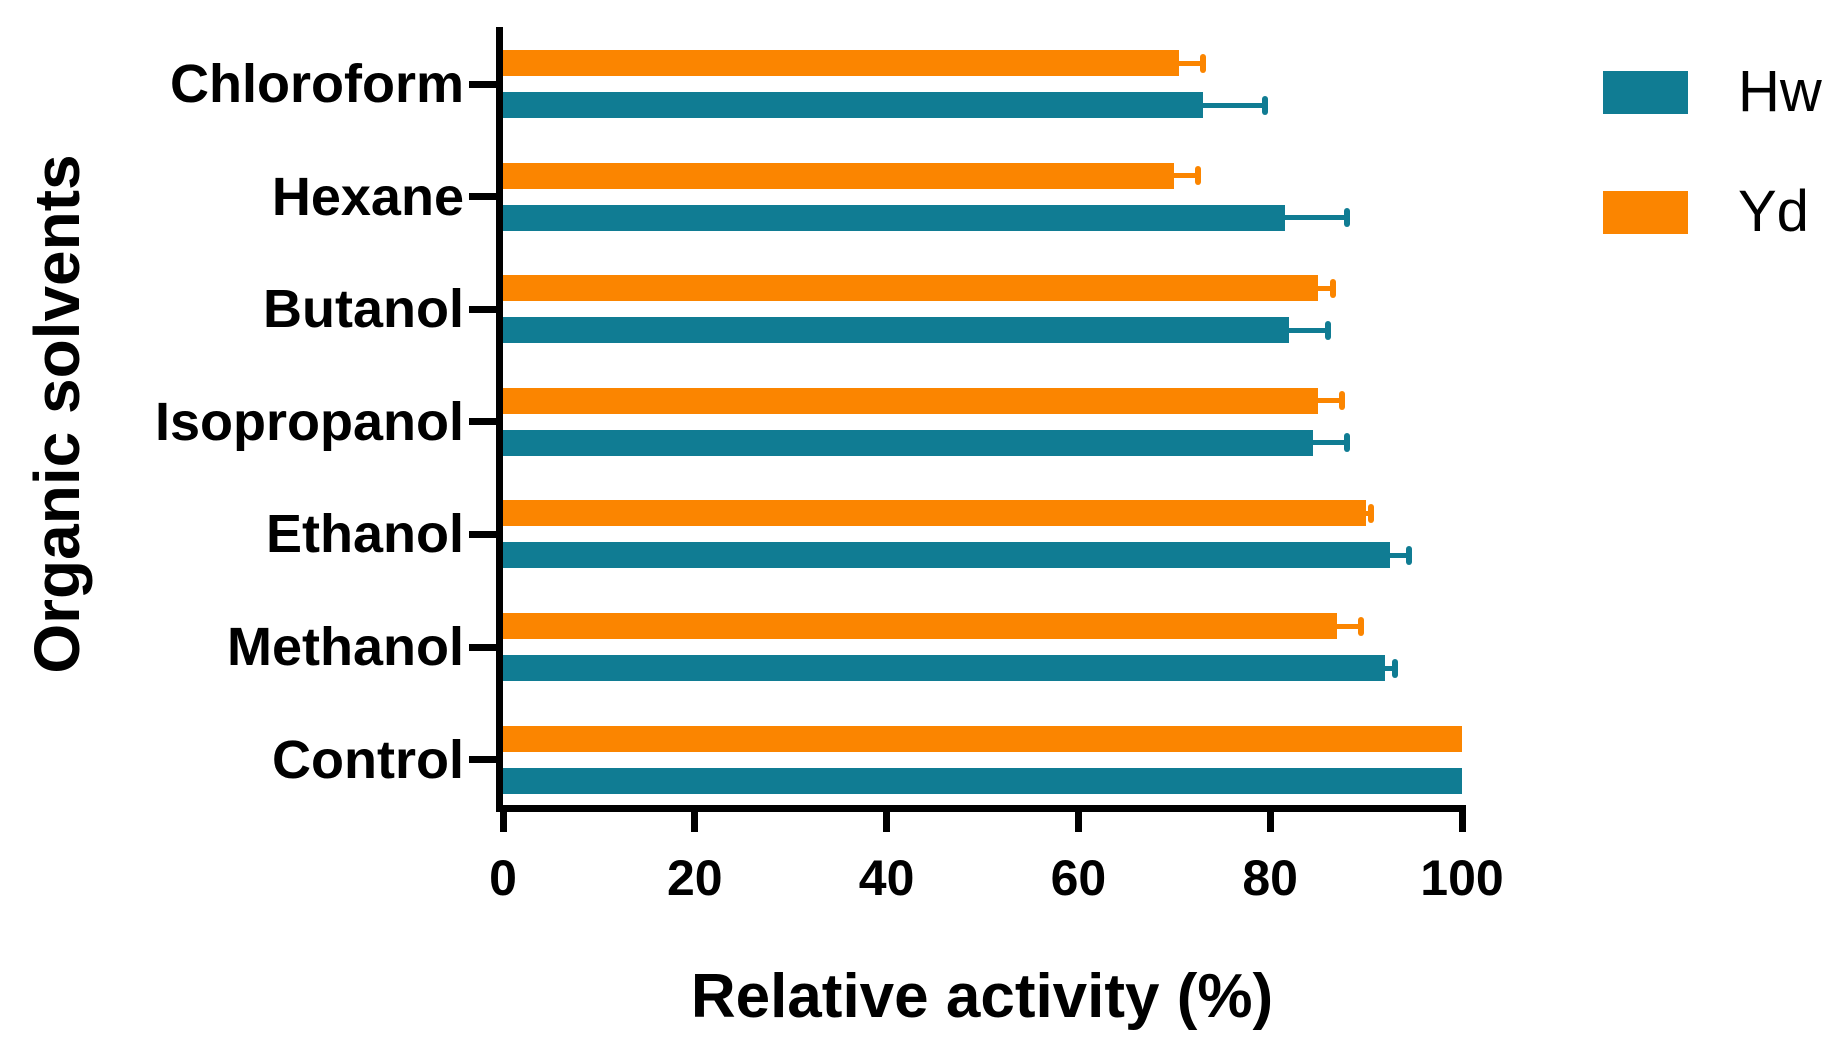  Describe the element at coordinates (944, 668) in the screenshot. I see `bar-hw-methanol` at that location.